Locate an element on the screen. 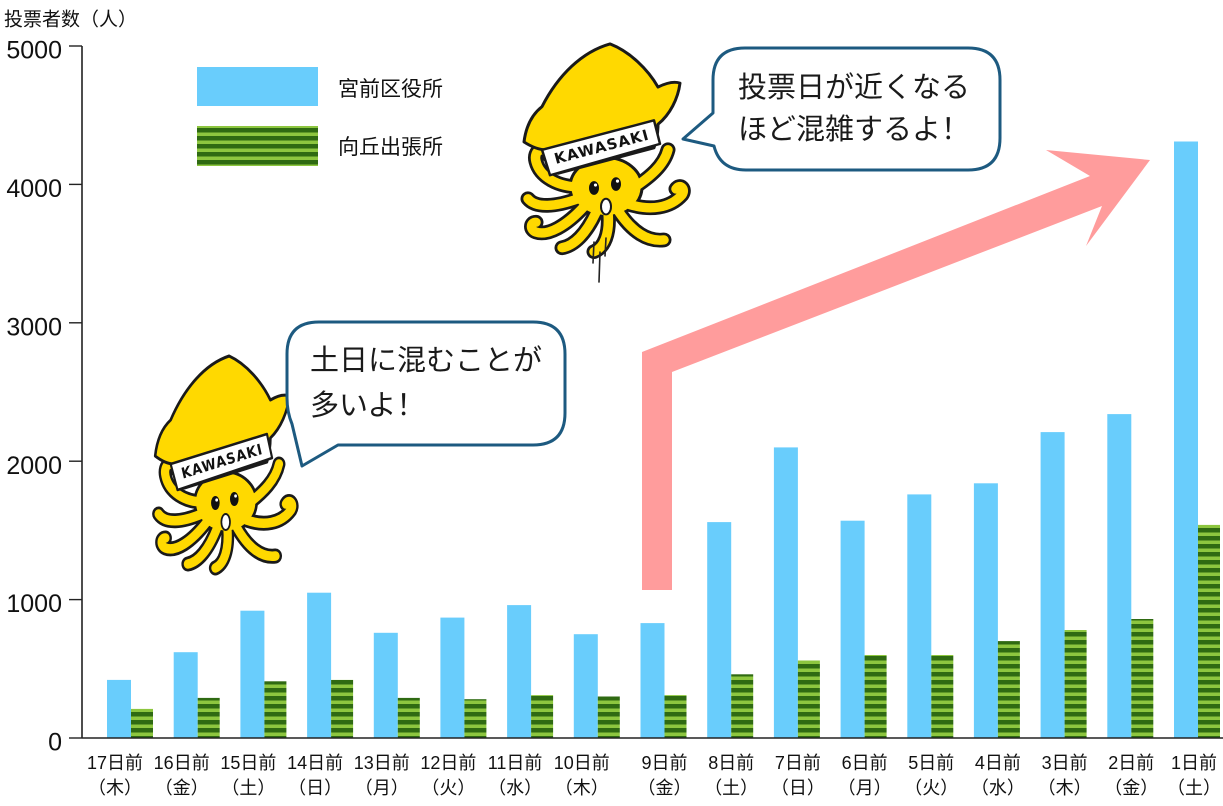 The height and width of the screenshot is (806, 1223). y-axis-tick-label: 5000 is located at coordinates (34, 51).